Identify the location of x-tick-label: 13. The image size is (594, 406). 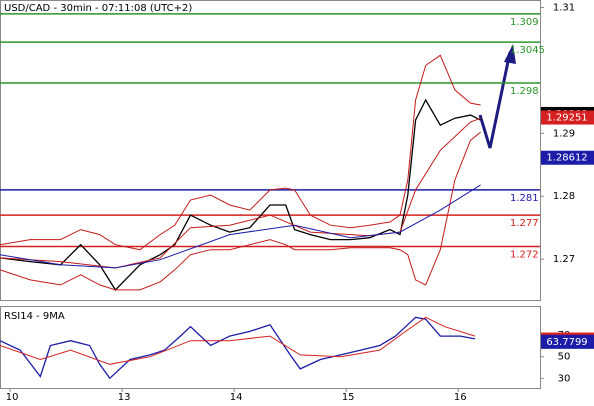
(124, 397).